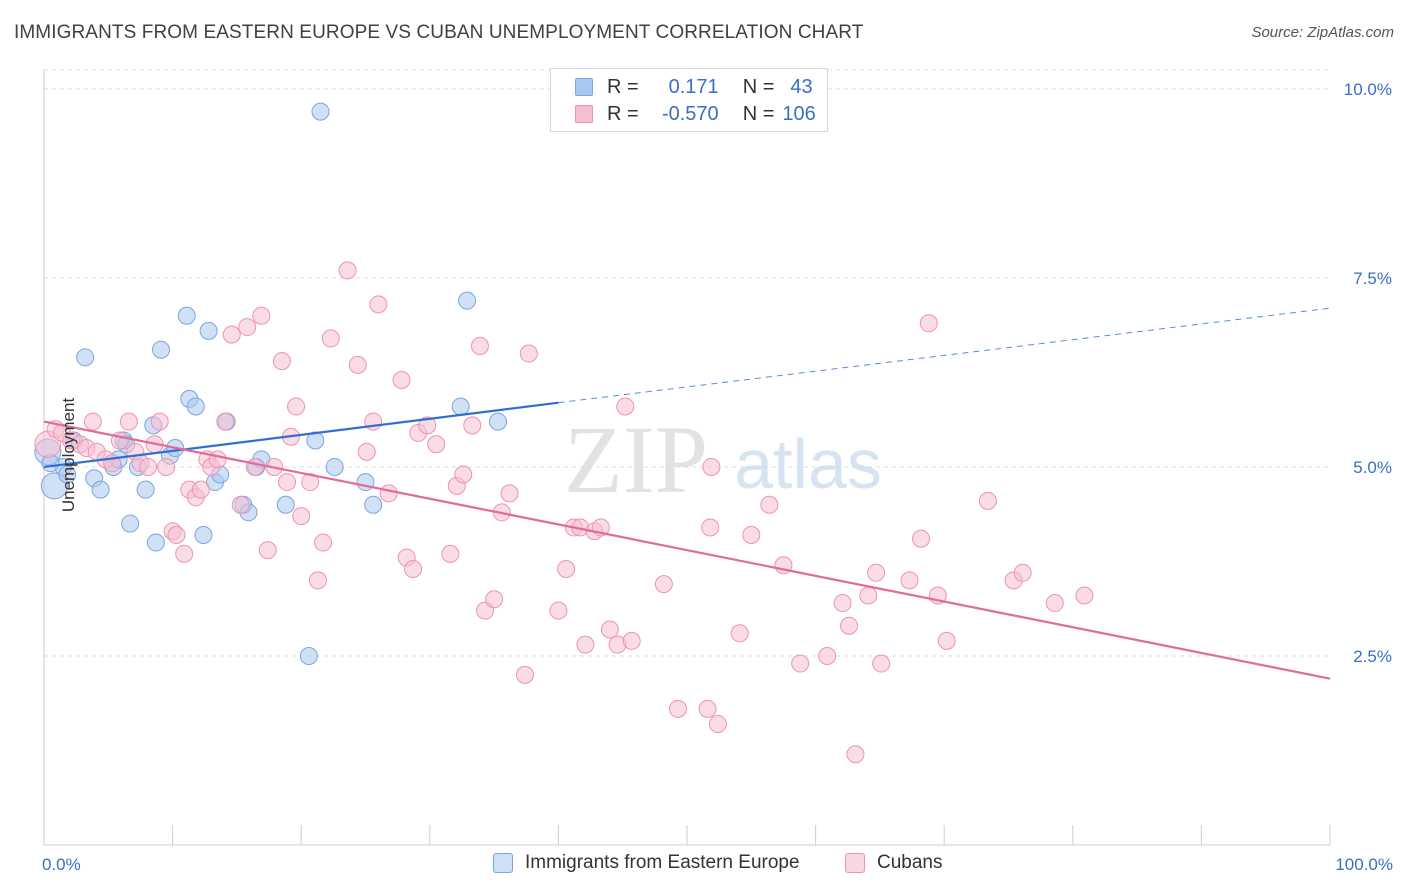  I want to click on legend-swatch-pink, so click(584, 114).